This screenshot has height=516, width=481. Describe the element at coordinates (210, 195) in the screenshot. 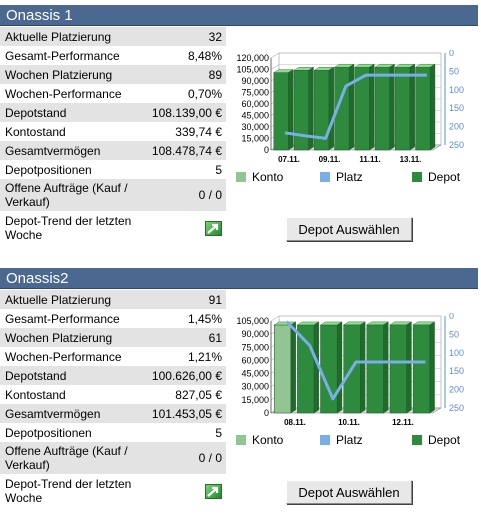

I see `stat-value: 0 / 0` at that location.